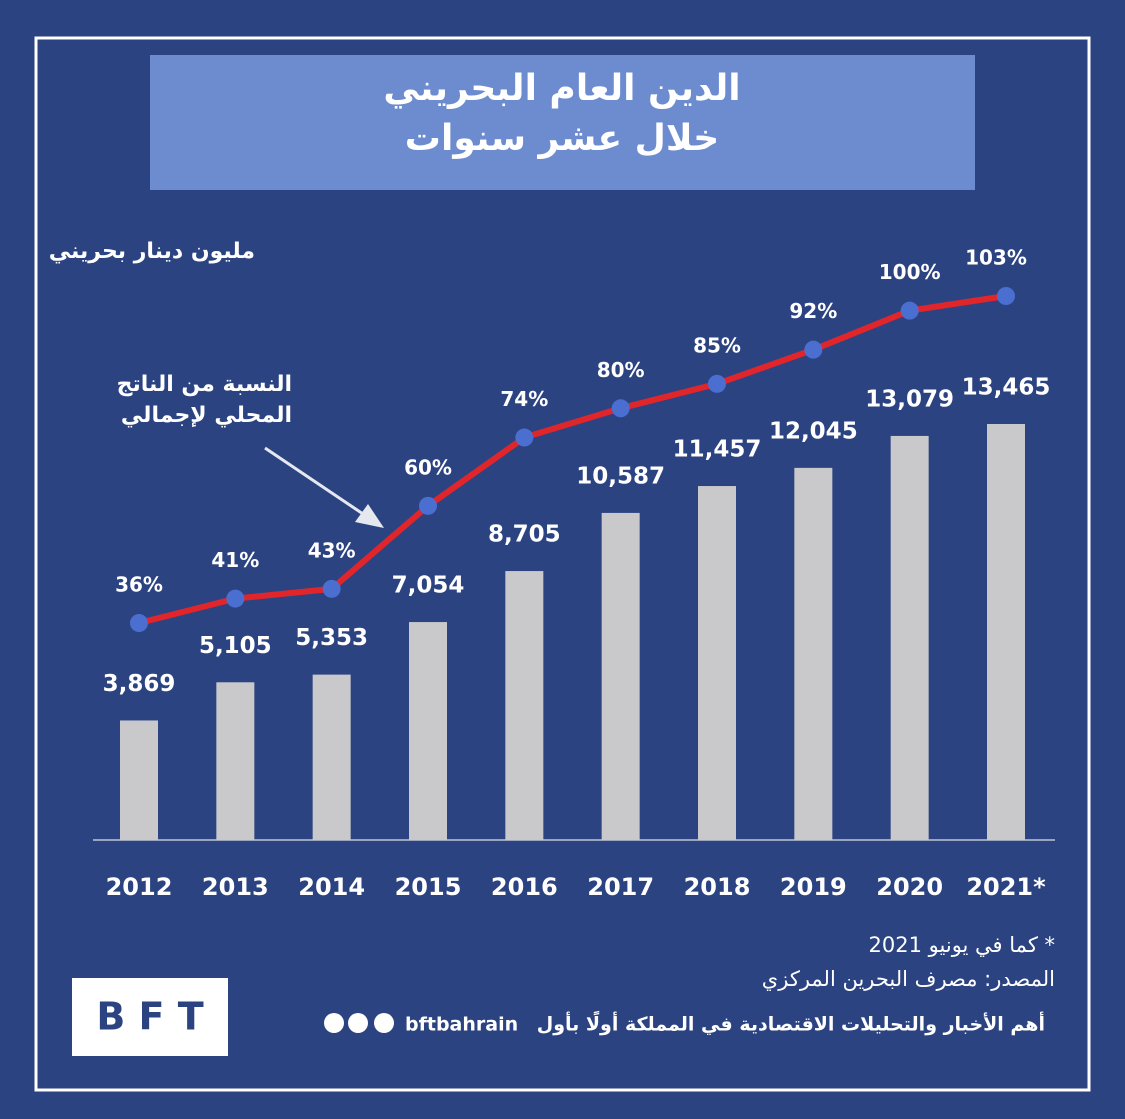  What do you see at coordinates (428, 887) in the screenshot?
I see `x-tick-label: 2015` at bounding box center [428, 887].